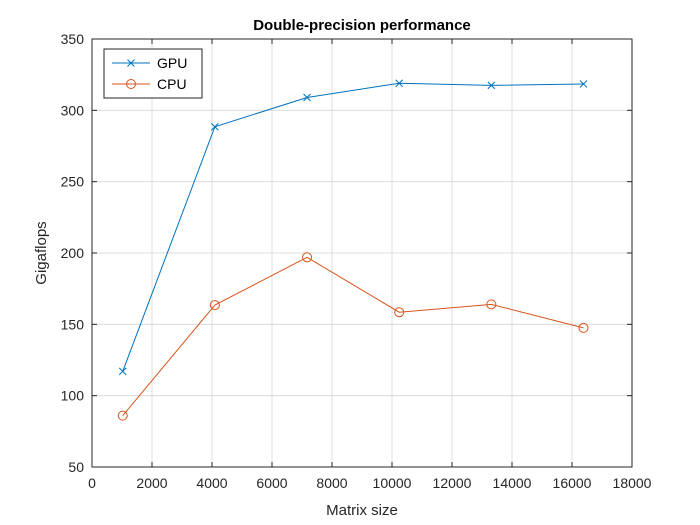 The image size is (700, 525). I want to click on x-tick-label: 0, so click(92, 483).